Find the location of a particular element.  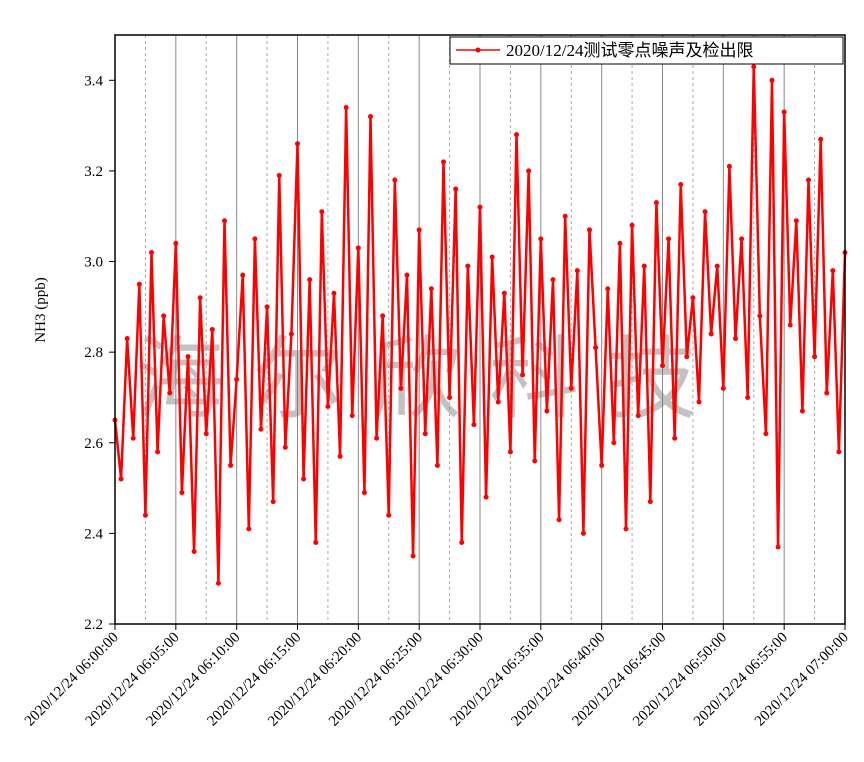

y-tick-label: 3.0 is located at coordinates (93, 263).